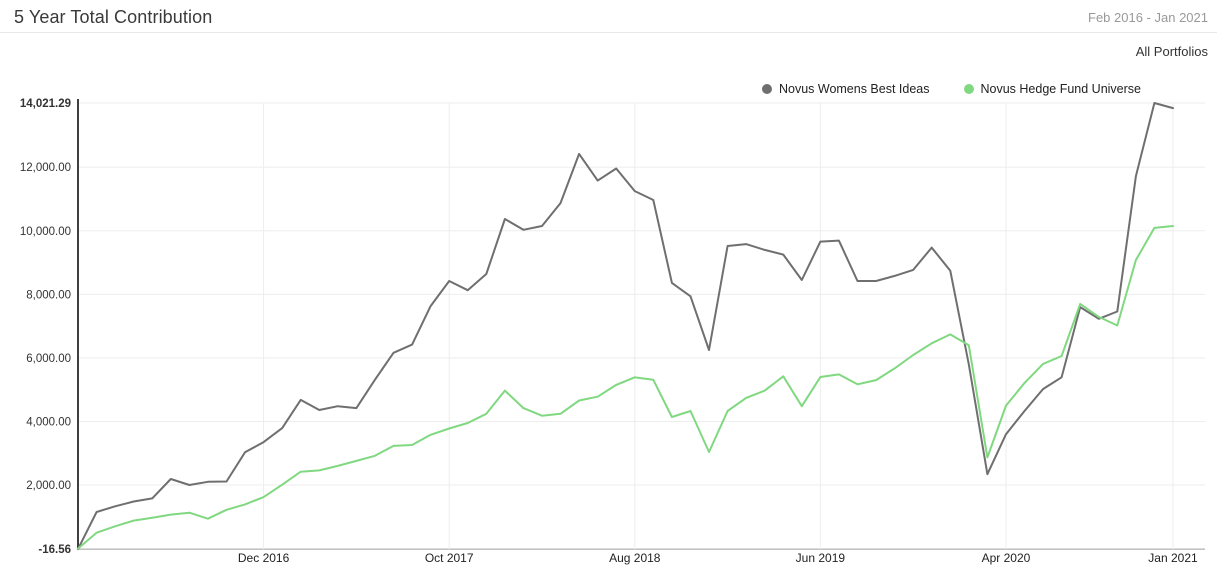  What do you see at coordinates (45, 232) in the screenshot?
I see `y-axis-tick-label: 10,000.00` at bounding box center [45, 232].